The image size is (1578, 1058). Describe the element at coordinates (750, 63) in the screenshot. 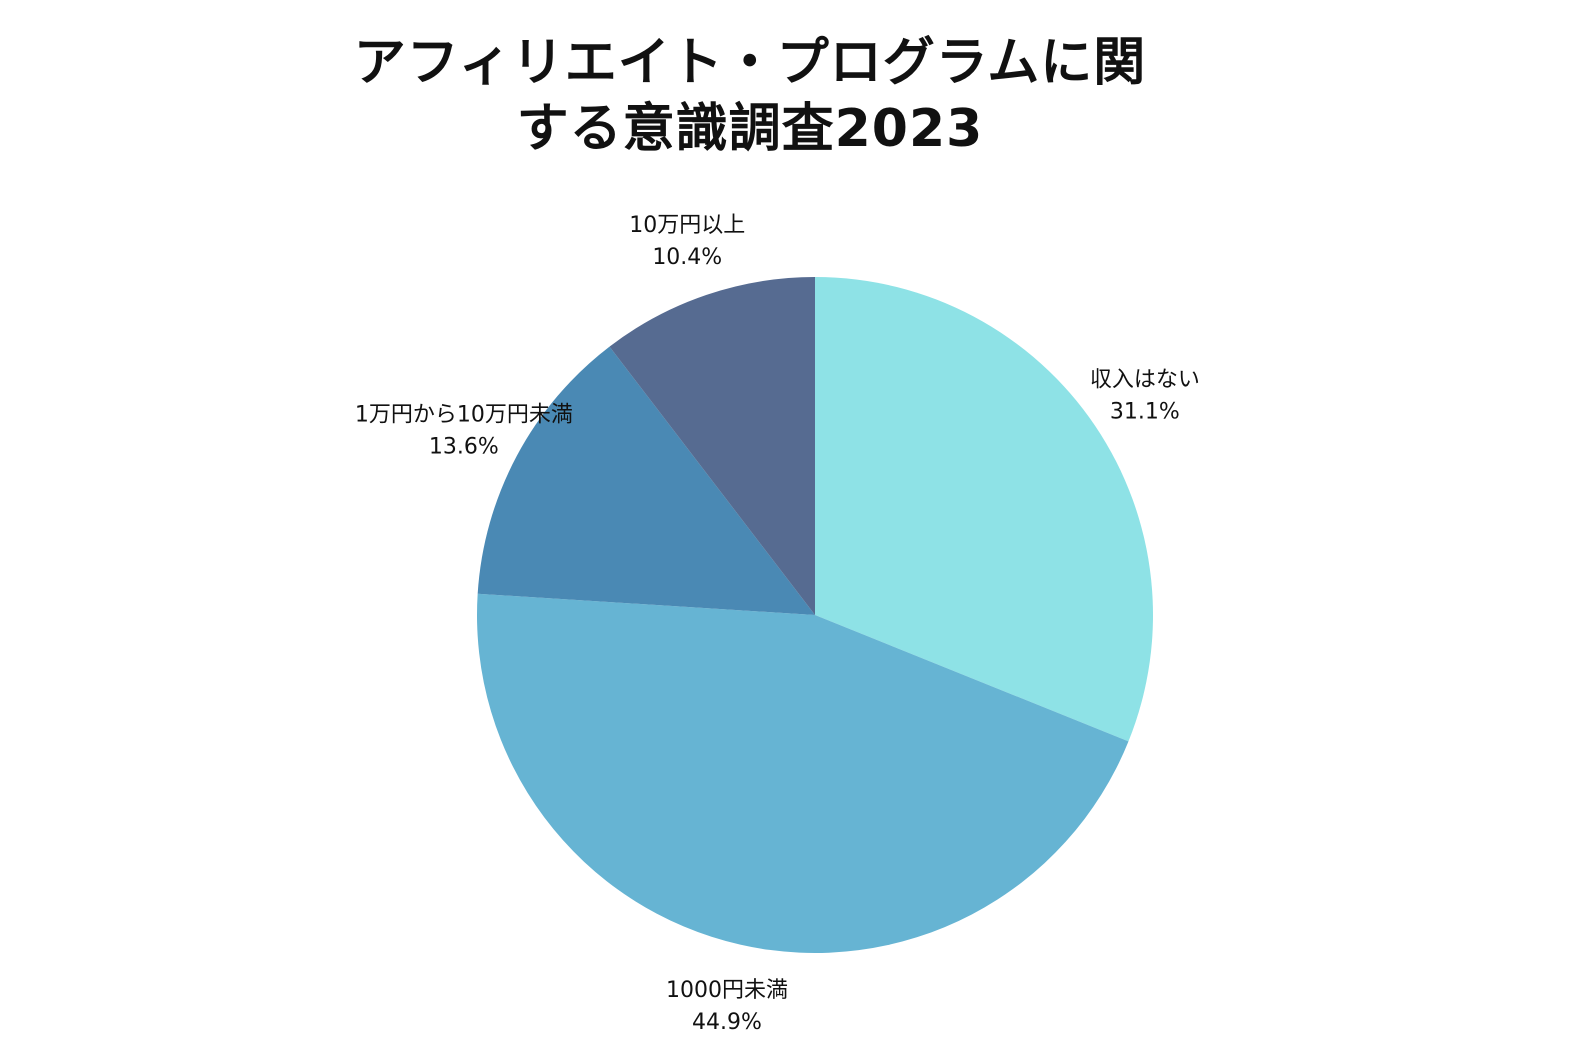

I see `chart-title-line-1: アフィリエイト・プログラムに関` at that location.